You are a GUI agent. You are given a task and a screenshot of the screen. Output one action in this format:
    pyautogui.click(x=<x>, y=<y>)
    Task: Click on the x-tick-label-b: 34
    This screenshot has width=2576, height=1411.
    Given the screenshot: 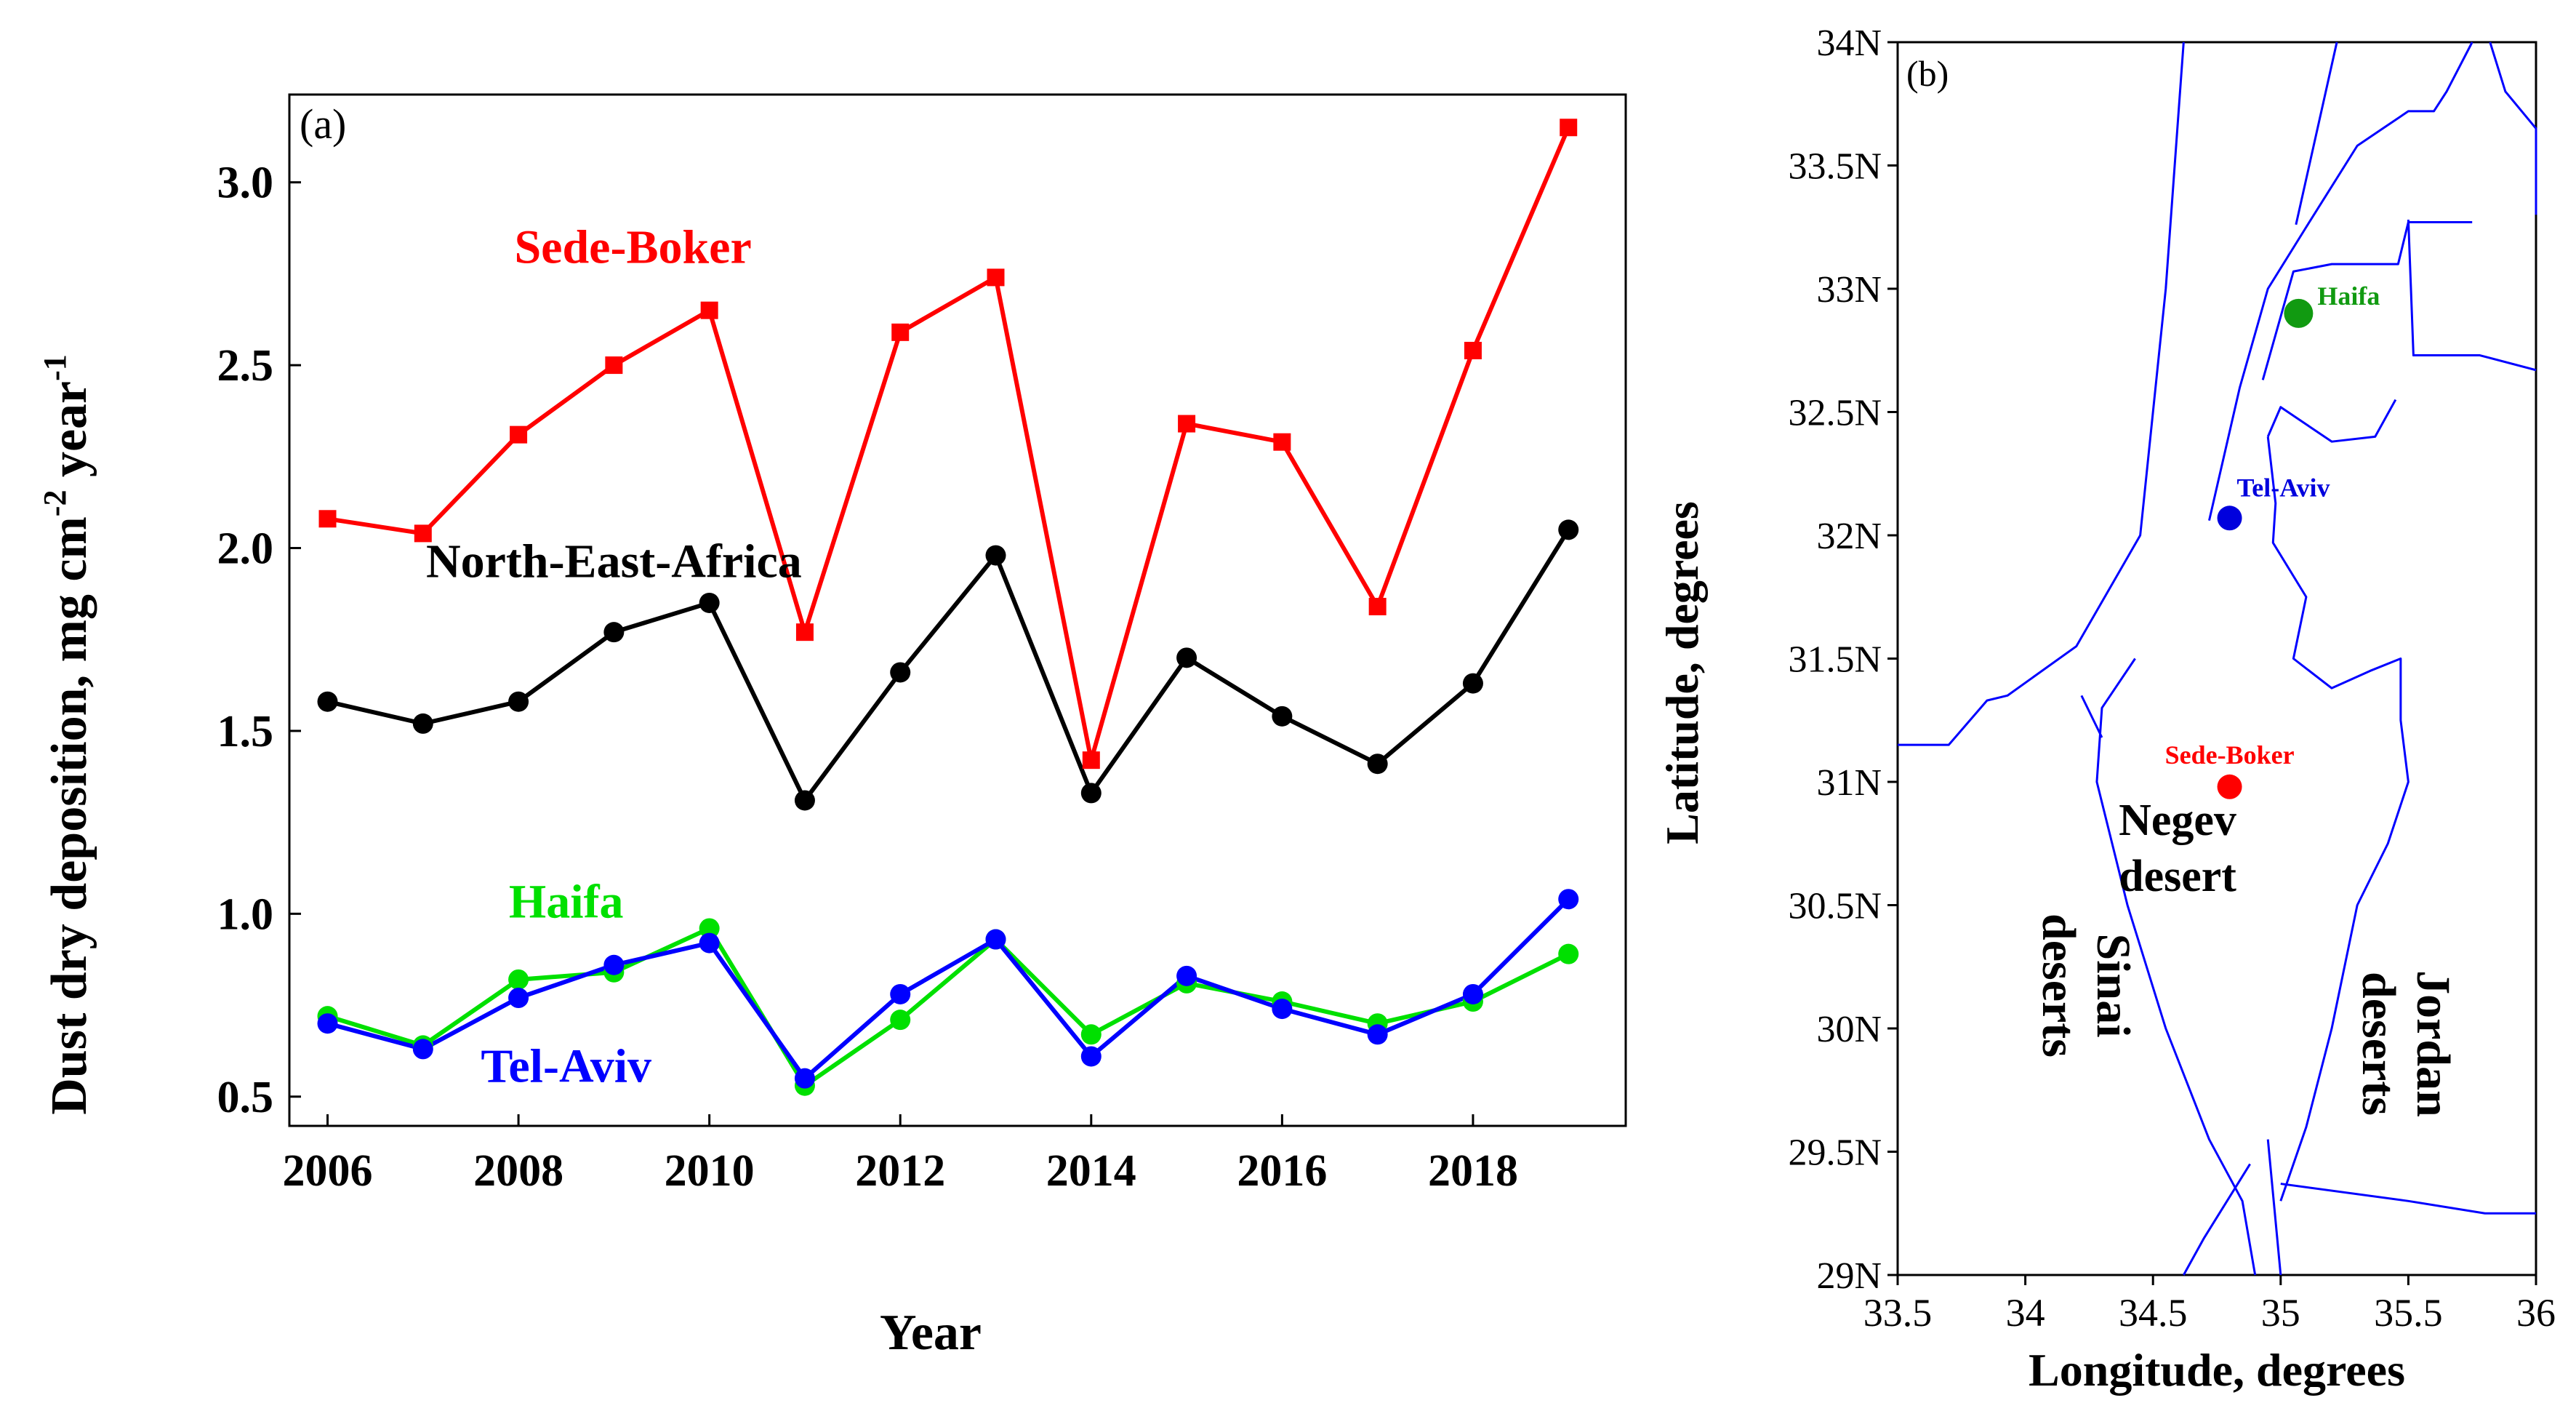 What is the action you would take?
    pyautogui.click(x=2026, y=1313)
    